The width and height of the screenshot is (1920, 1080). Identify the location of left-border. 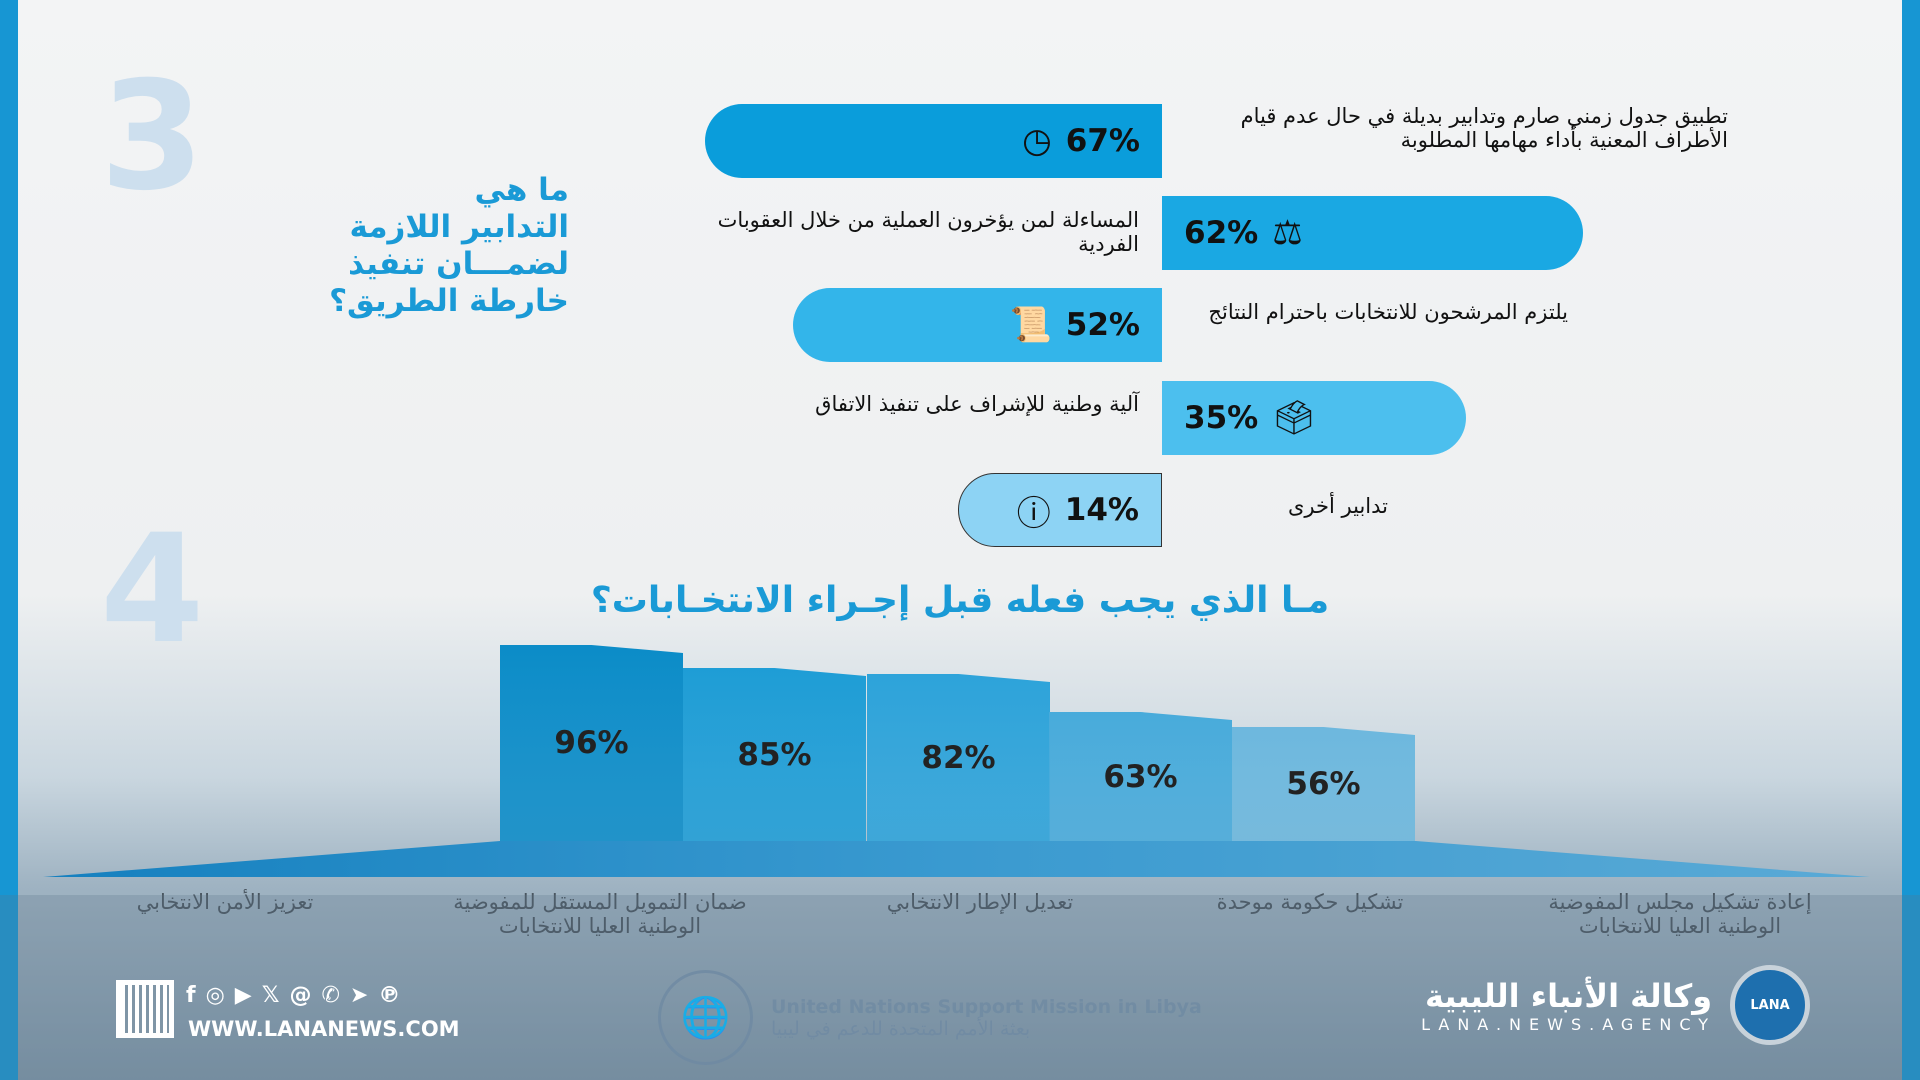
(9, 540).